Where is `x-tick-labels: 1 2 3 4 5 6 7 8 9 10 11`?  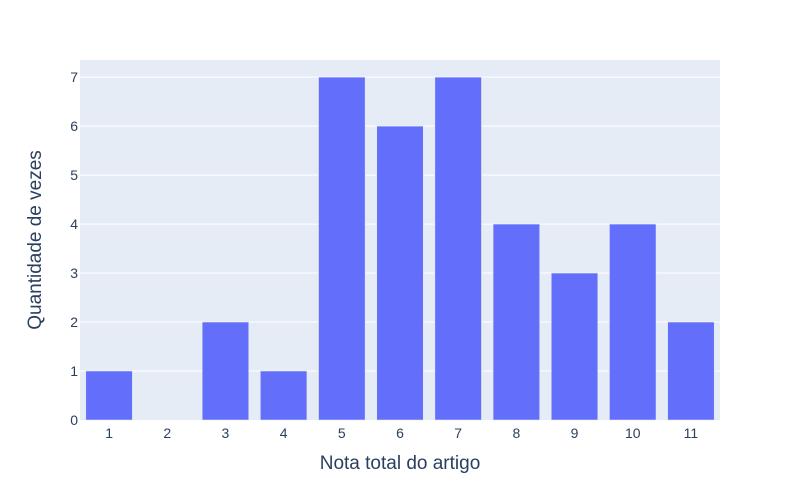
x-tick-labels: 1 2 3 4 5 6 7 8 9 10 11 is located at coordinates (401, 433).